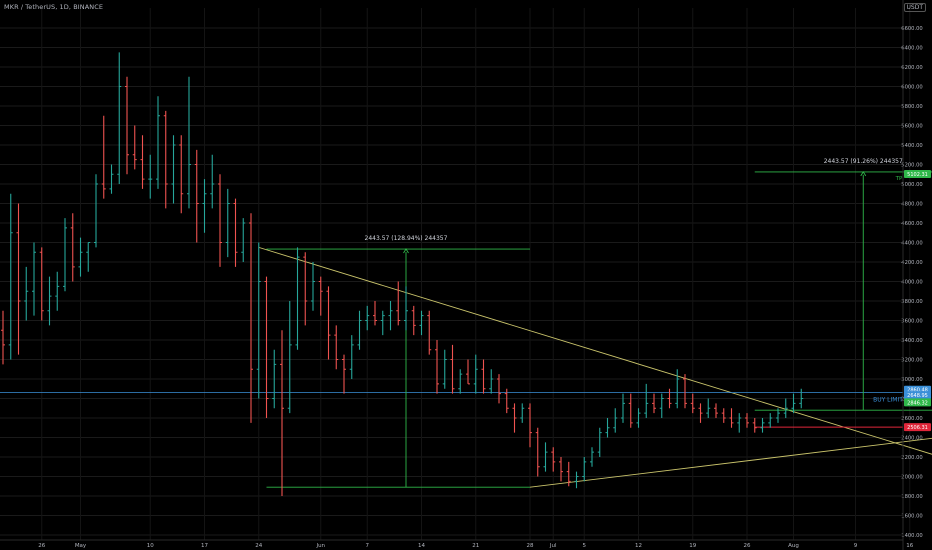 The image size is (932, 550). Describe the element at coordinates (909, 546) in the screenshot. I see `x-tick-label: 16` at that location.